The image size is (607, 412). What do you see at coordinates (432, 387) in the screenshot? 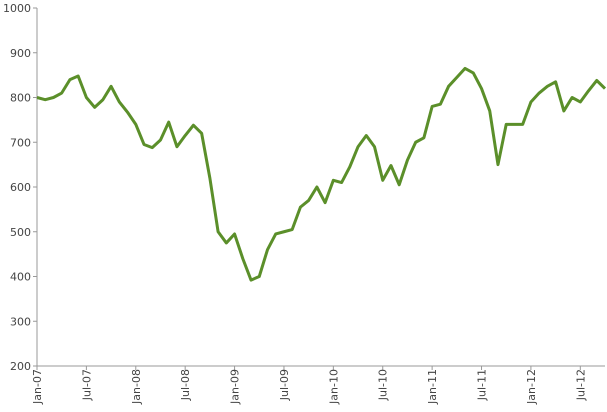
I see `x-tick-label: Jan-11` at bounding box center [432, 387].